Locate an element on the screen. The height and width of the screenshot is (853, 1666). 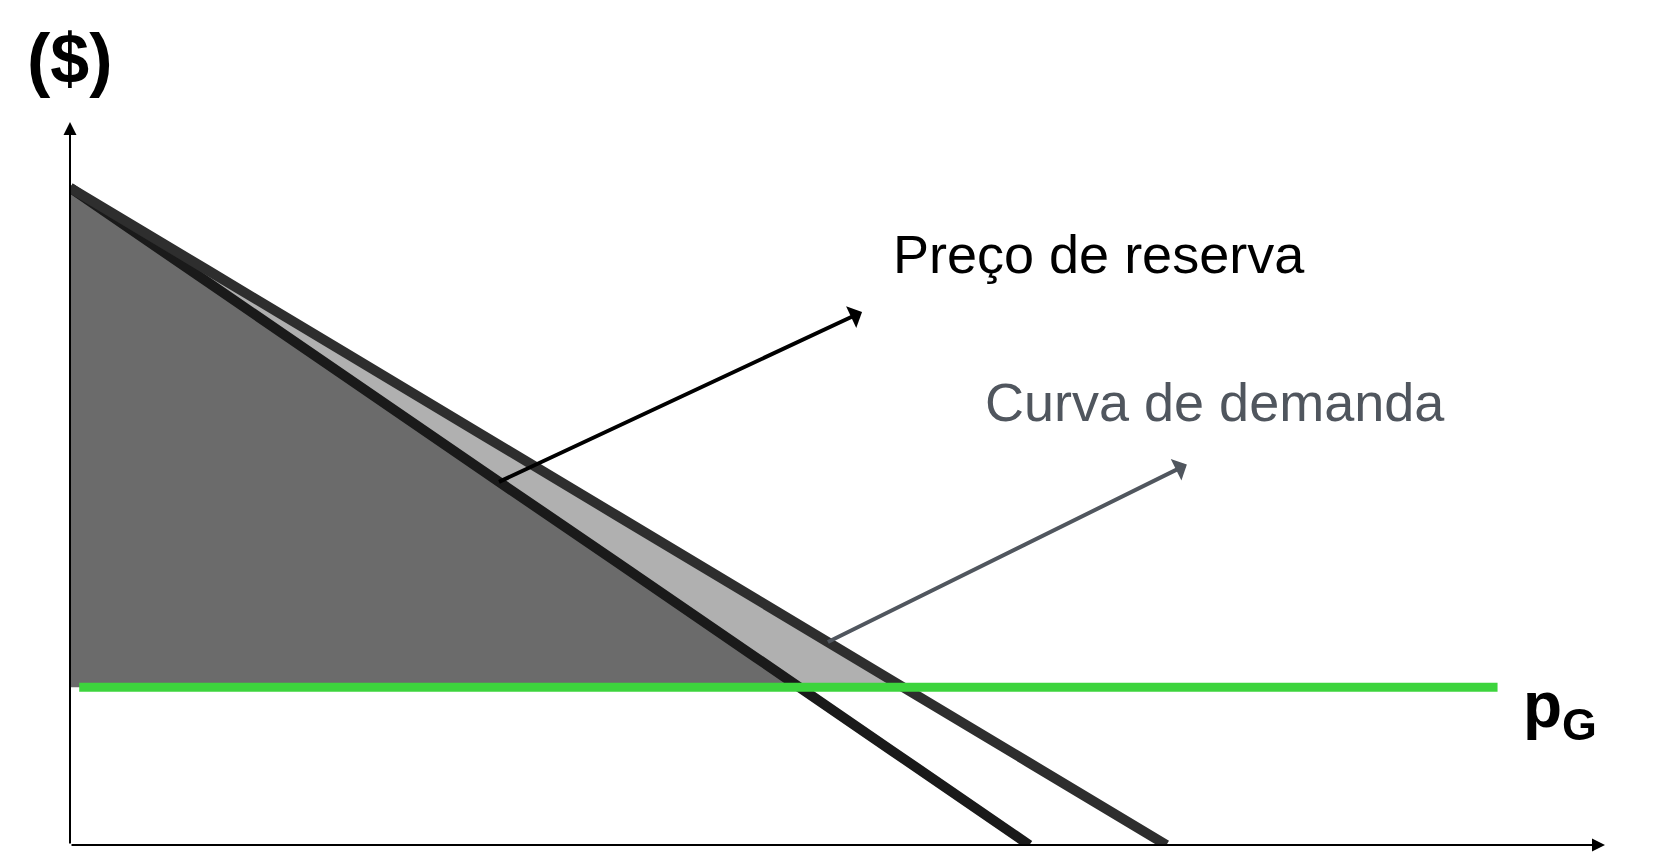
ref-line-label: p$_{G}$ is located at coordinates (1560, 709).